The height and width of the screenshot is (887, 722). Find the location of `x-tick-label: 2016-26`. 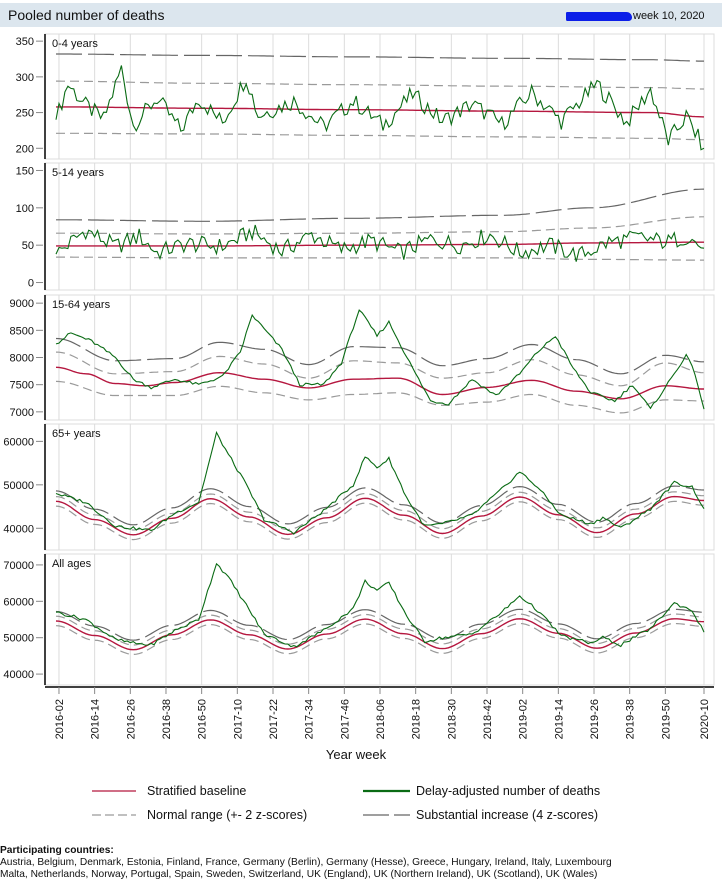

x-tick-label: 2016-26 is located at coordinates (131, 719).